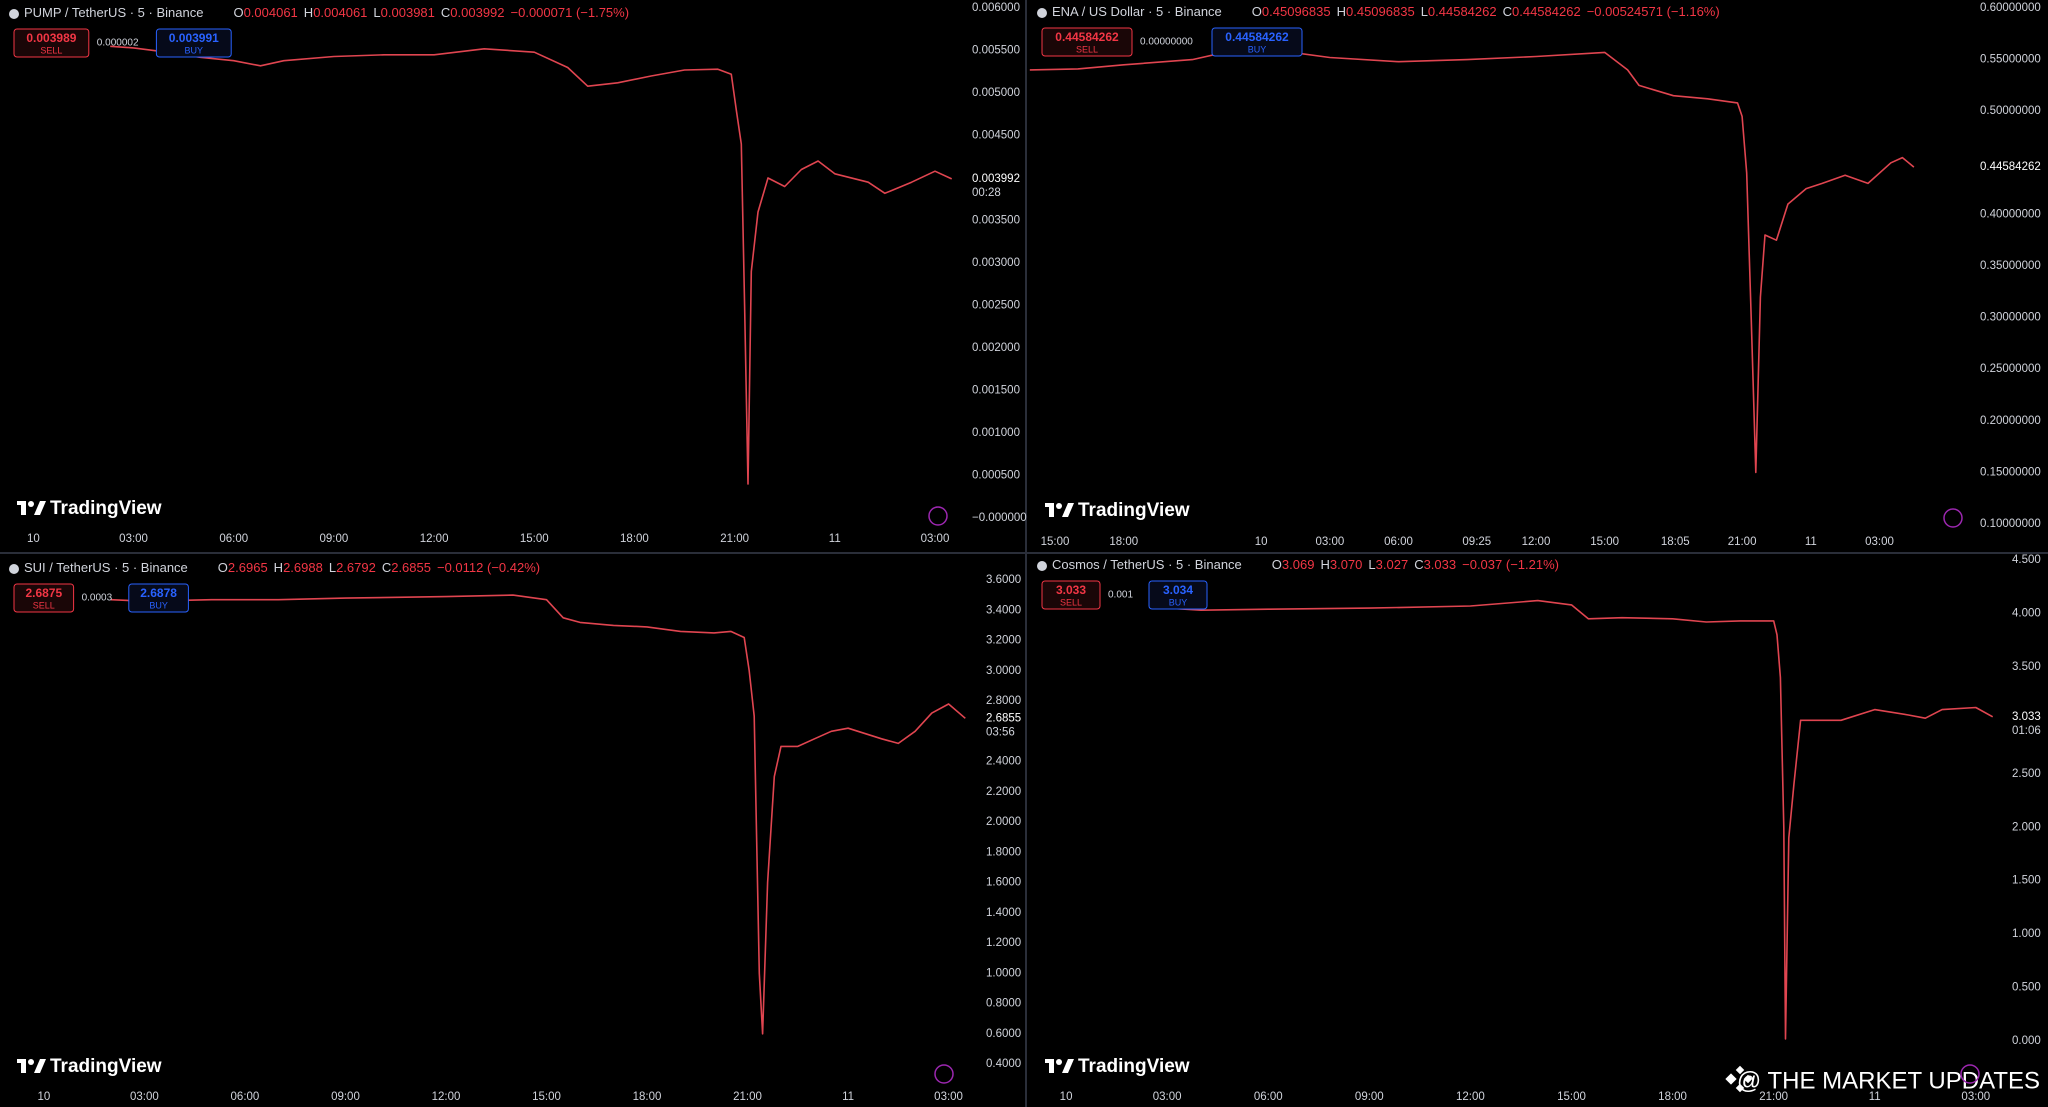 Image resolution: width=2048 pixels, height=1107 pixels. I want to click on ohlc-value: 0.003981, so click(408, 12).